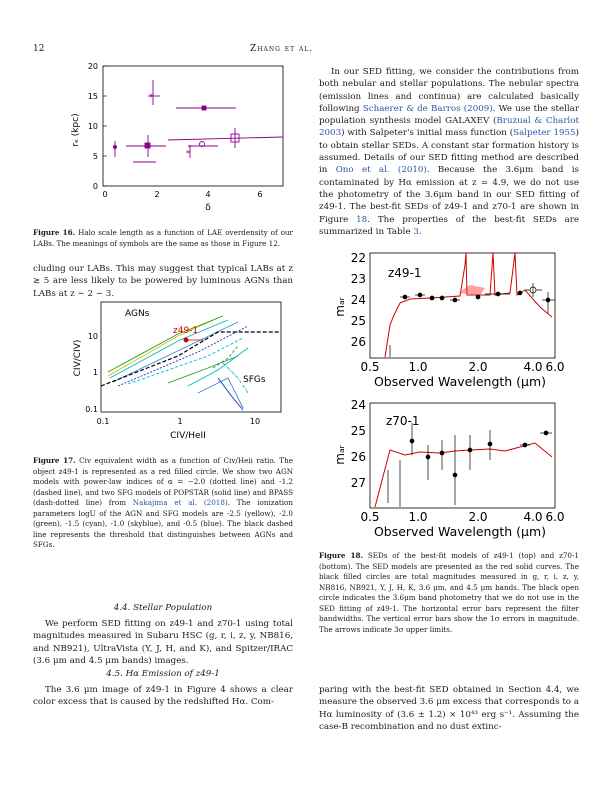  What do you see at coordinates (358, 279) in the screenshot?
I see `y-tick-label: 23` at bounding box center [358, 279].